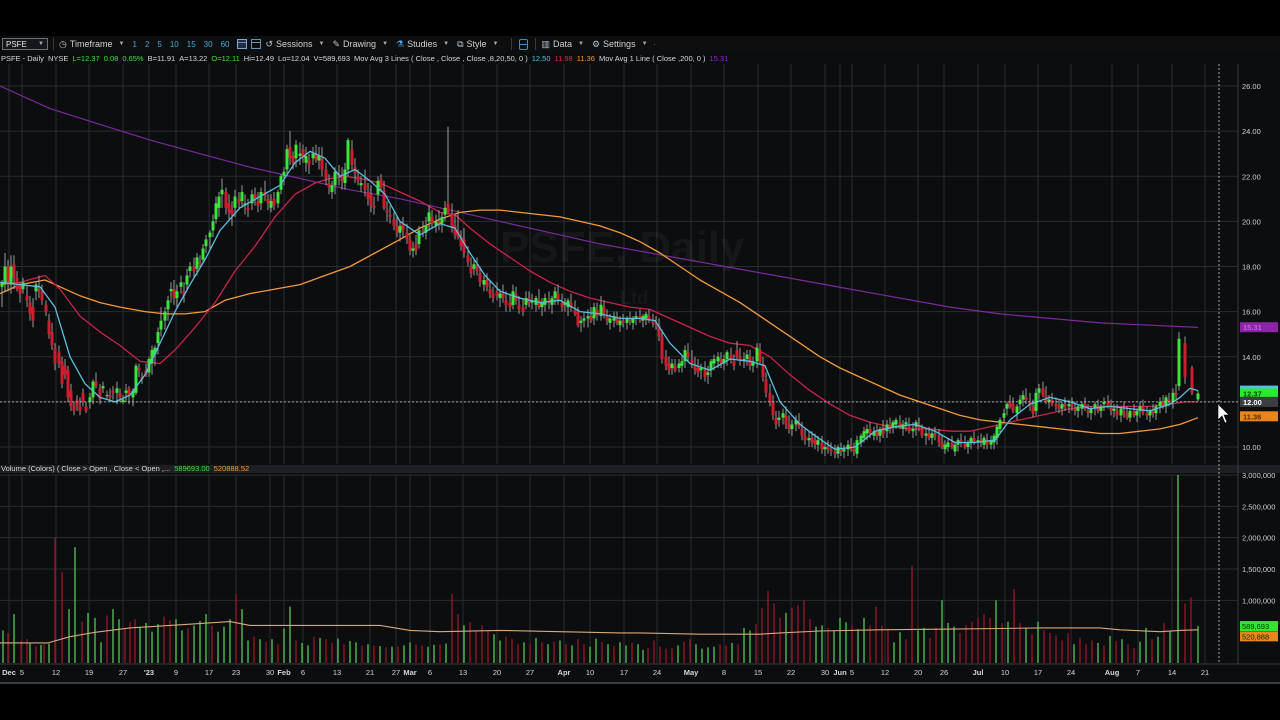 Image resolution: width=1280 pixels, height=720 pixels. I want to click on timeframe-15: 15, so click(191, 44).